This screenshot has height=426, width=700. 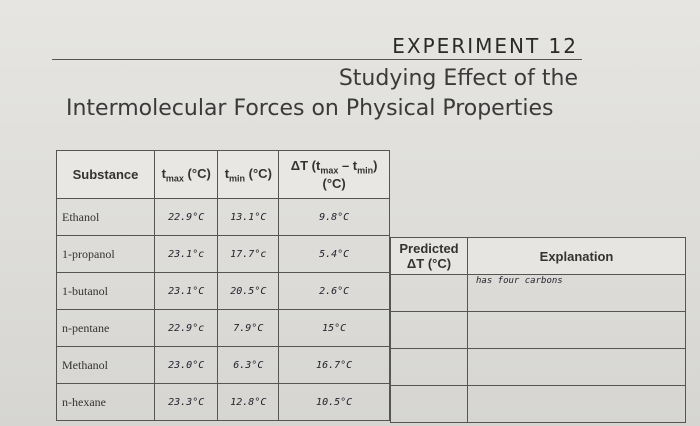 I want to click on header-predicted-line1: Predicted, so click(x=429, y=248).